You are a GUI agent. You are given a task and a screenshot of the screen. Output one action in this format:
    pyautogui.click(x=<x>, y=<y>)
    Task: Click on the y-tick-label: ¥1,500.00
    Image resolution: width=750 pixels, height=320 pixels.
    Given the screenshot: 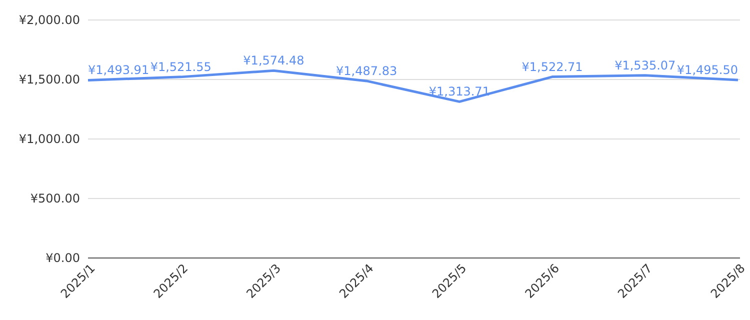 What is the action you would take?
    pyautogui.click(x=49, y=79)
    